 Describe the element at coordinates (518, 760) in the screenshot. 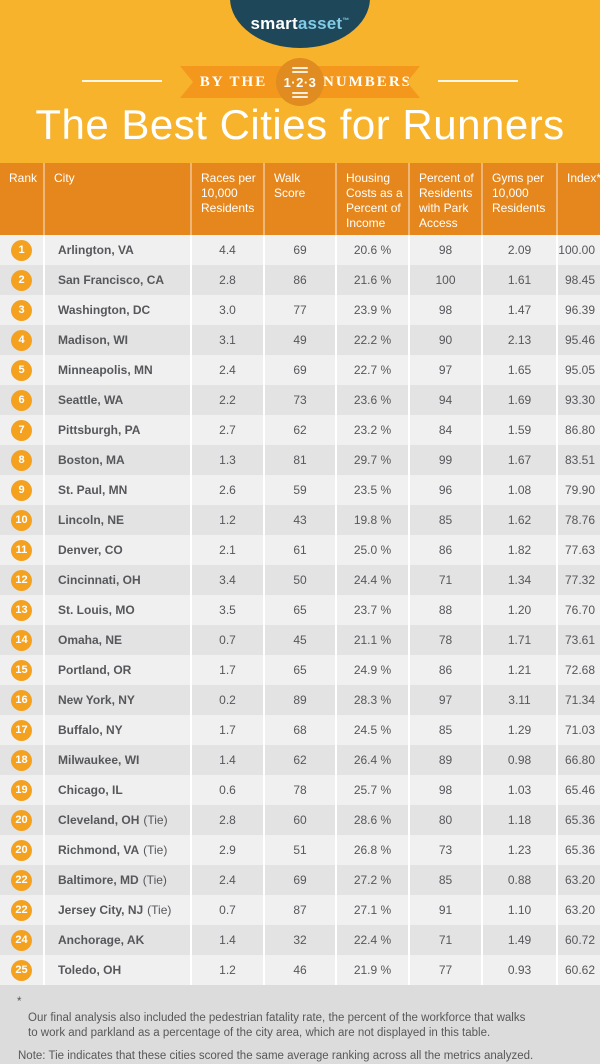

I see `gyms-cell: 0.98` at that location.